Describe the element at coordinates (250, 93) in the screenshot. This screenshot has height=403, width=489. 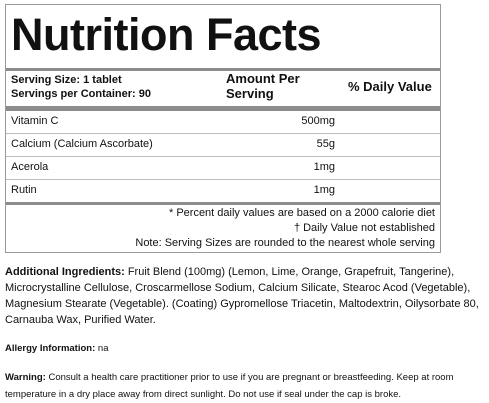
I see `amount-per-line2: Serving` at that location.